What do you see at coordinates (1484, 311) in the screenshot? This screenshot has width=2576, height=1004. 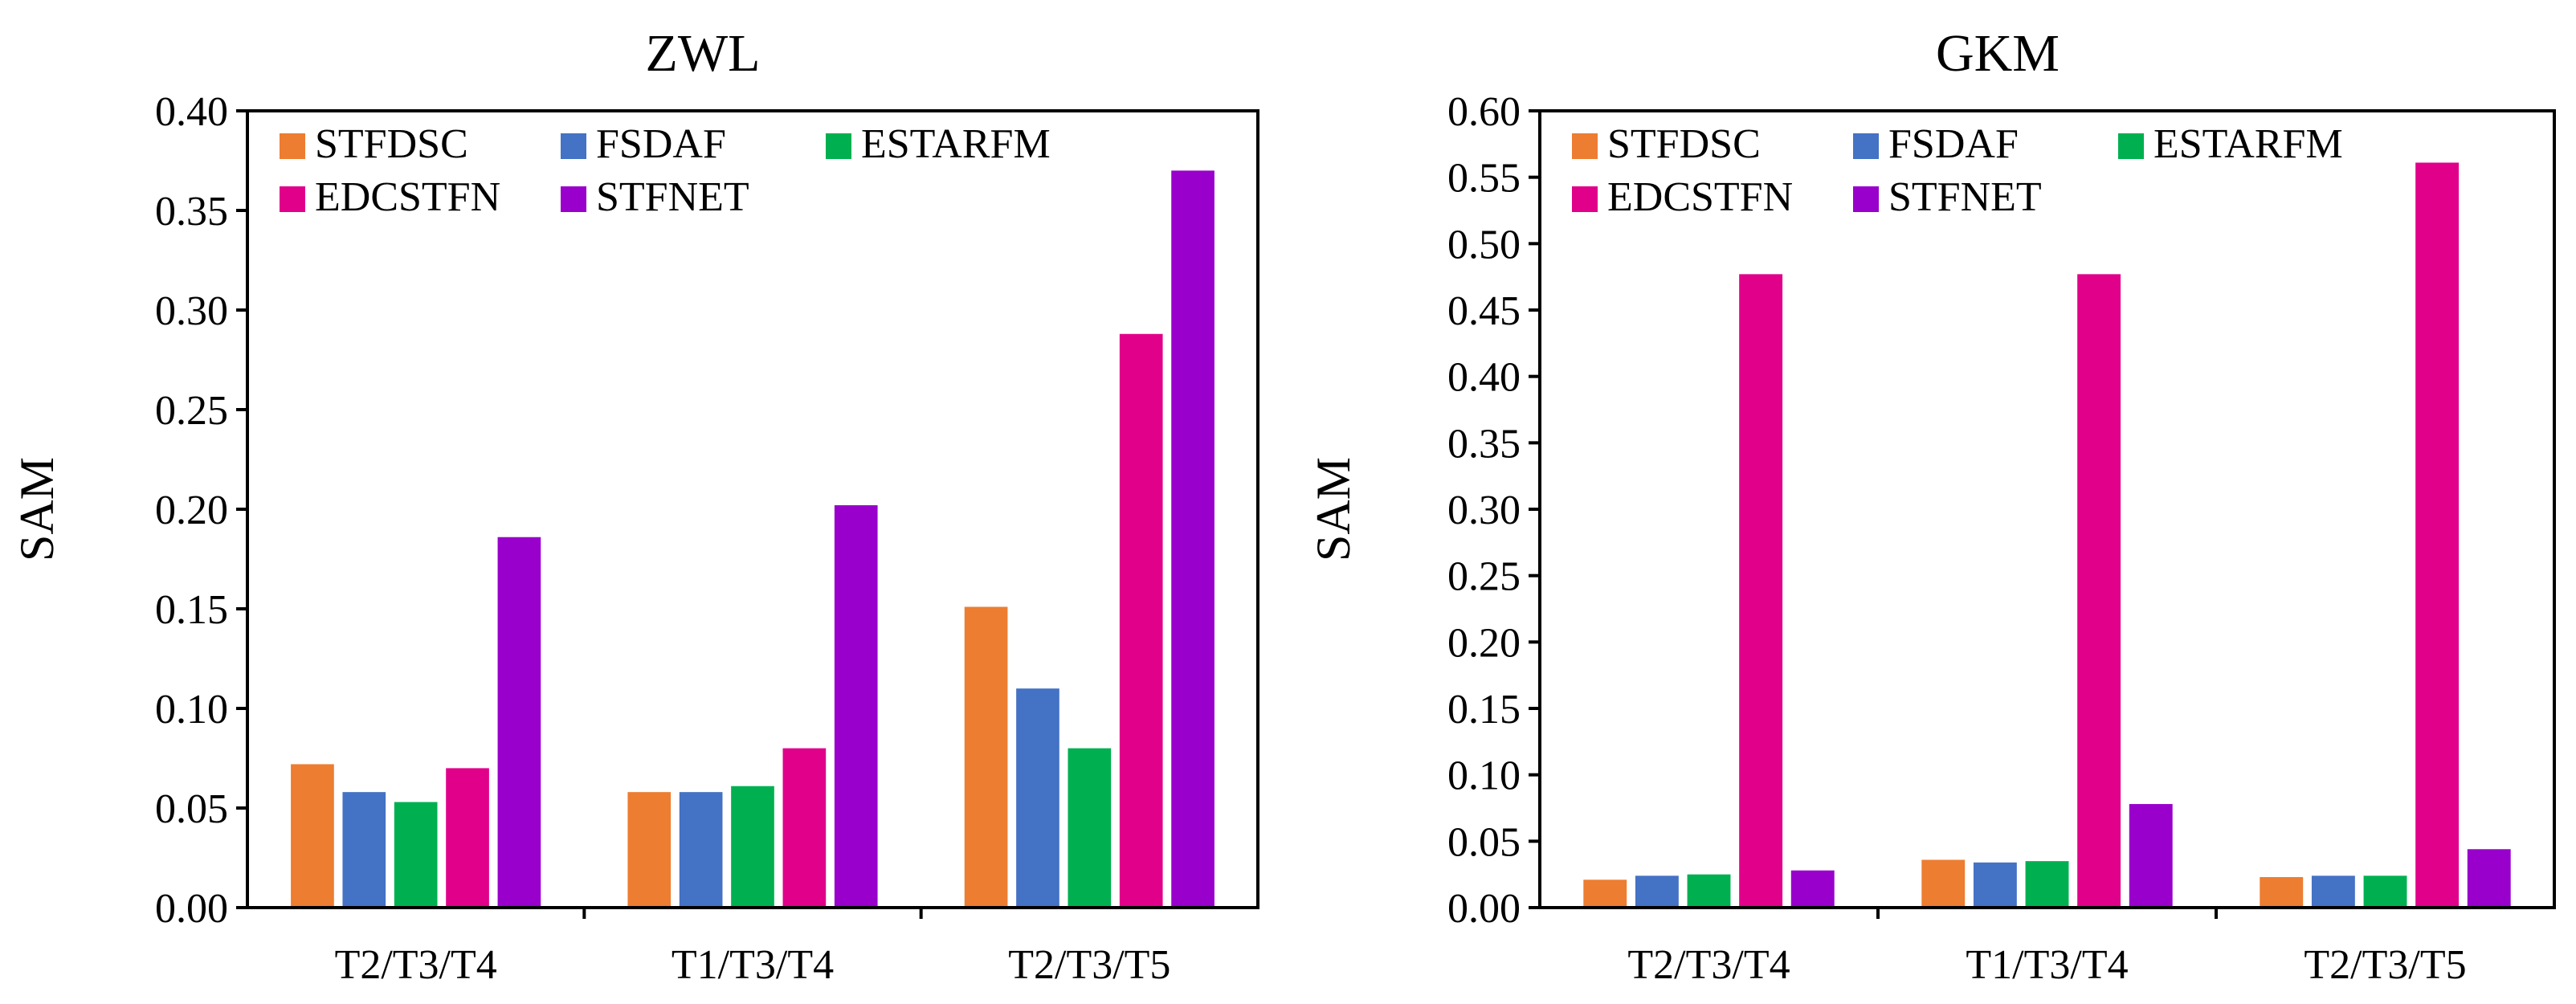 I see `y-tick-label: 0.45` at bounding box center [1484, 311].